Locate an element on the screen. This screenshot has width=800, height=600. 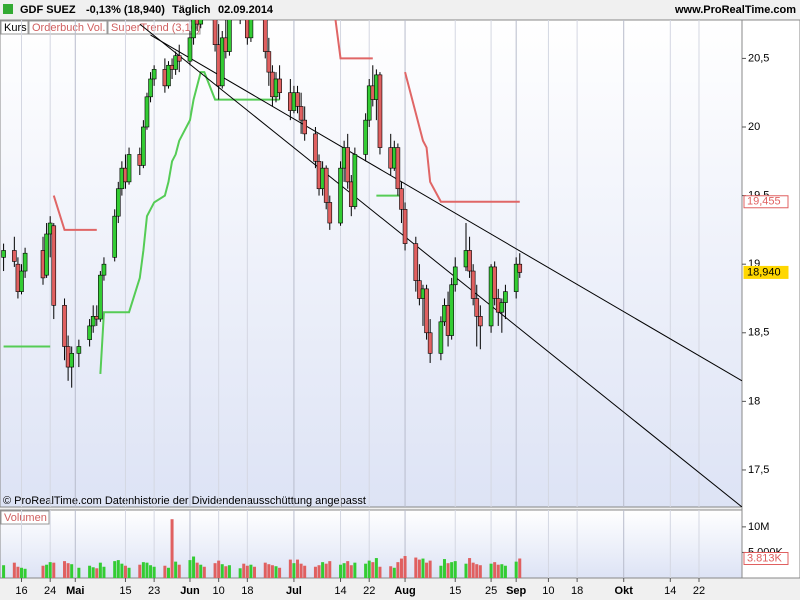
site: www.ProRealTime.com is located at coordinates (735, 10).